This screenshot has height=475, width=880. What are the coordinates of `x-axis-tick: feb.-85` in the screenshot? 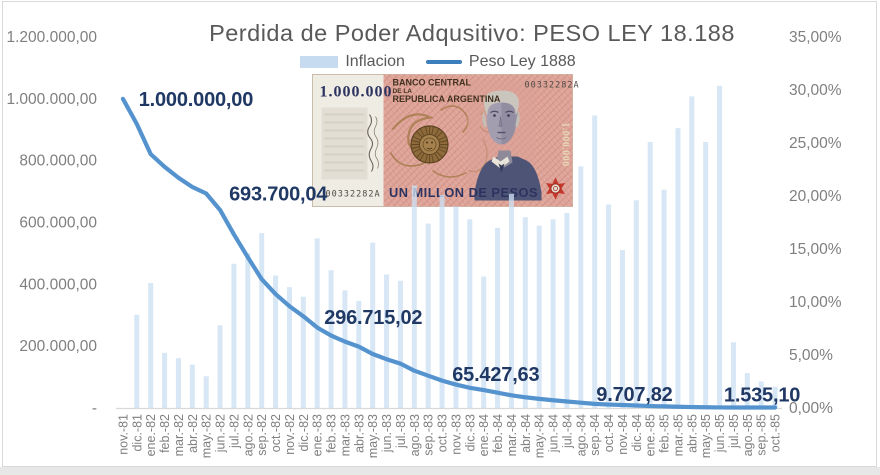 It's located at (665, 433).